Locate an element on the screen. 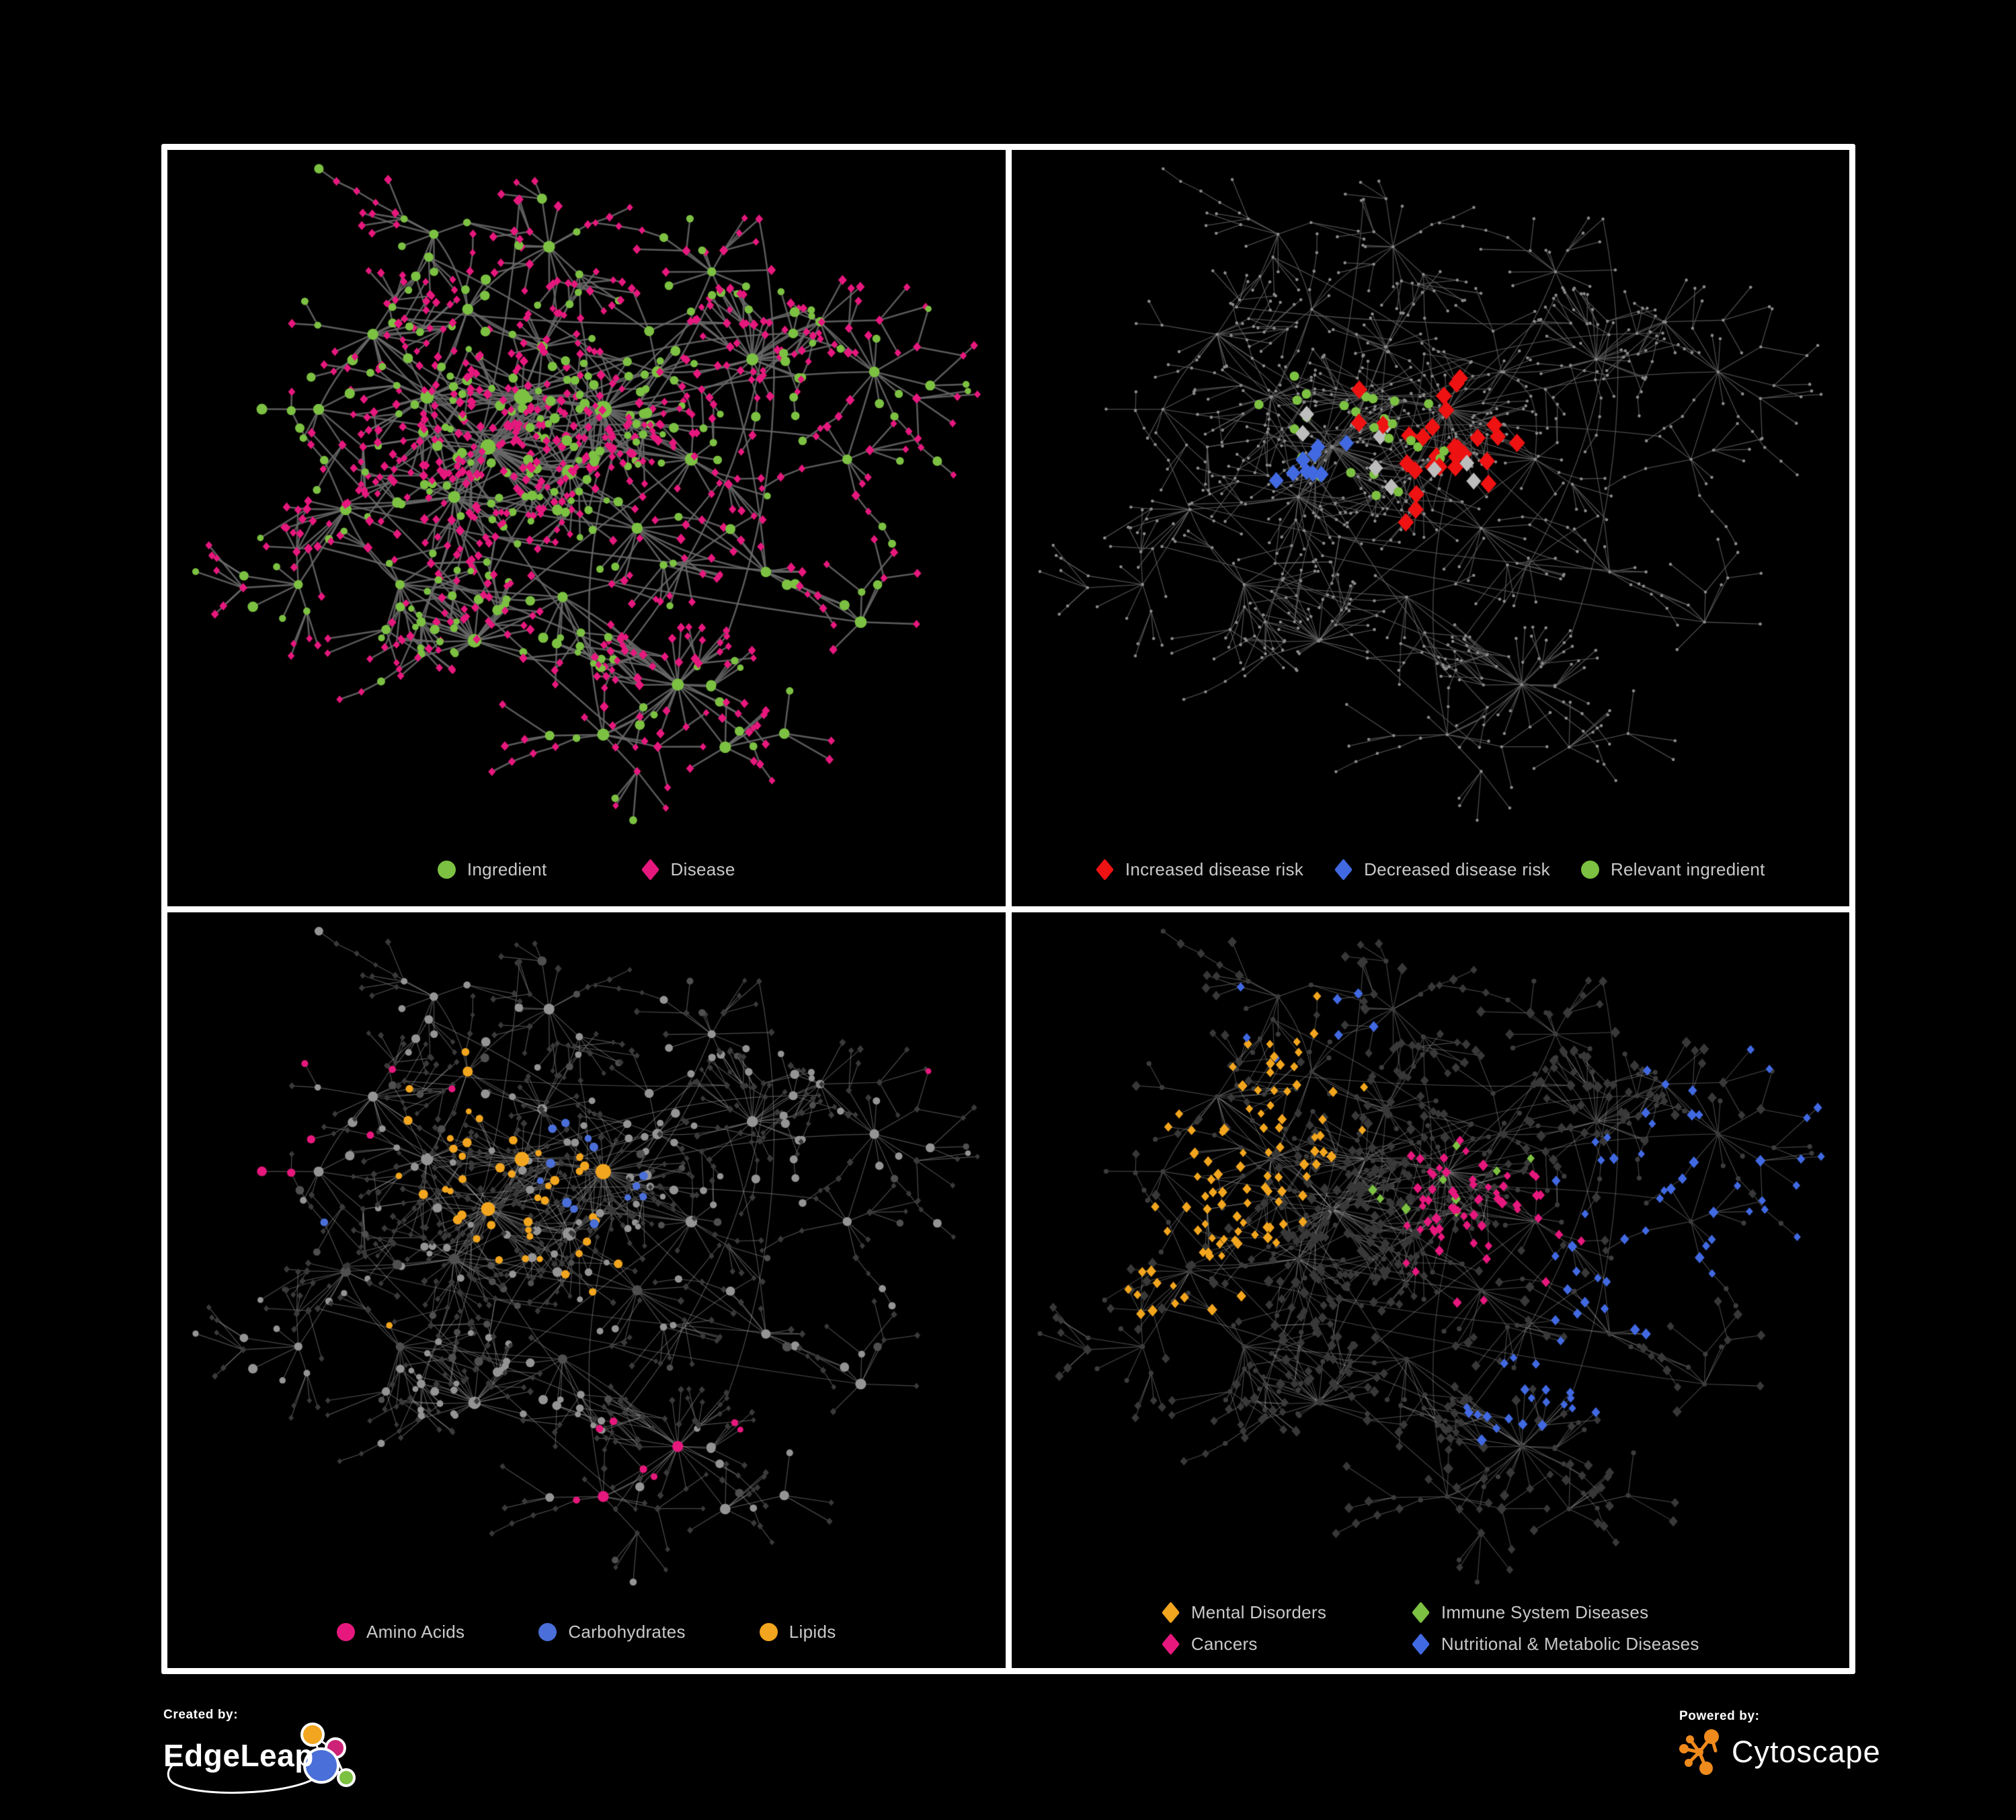 The width and height of the screenshot is (2016, 1820). cytoscape-credit: Powered by: Cytoscape is located at coordinates (1780, 1746).